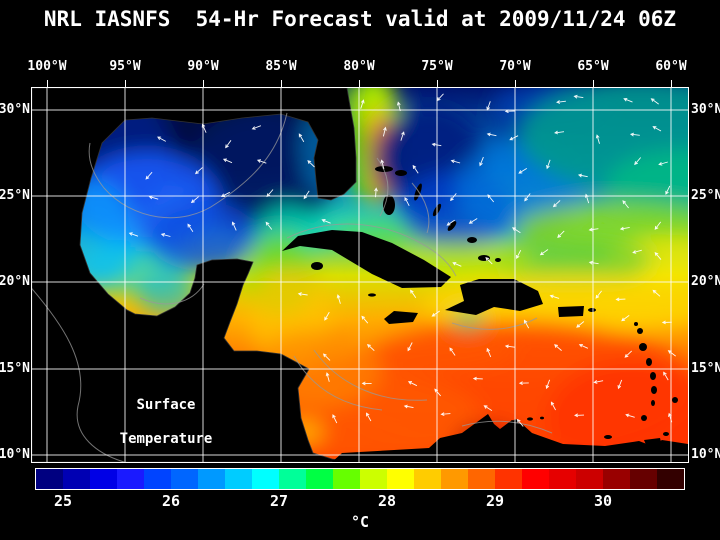  I want to click on field-annotation: Surface Temperature, so click(166, 422).